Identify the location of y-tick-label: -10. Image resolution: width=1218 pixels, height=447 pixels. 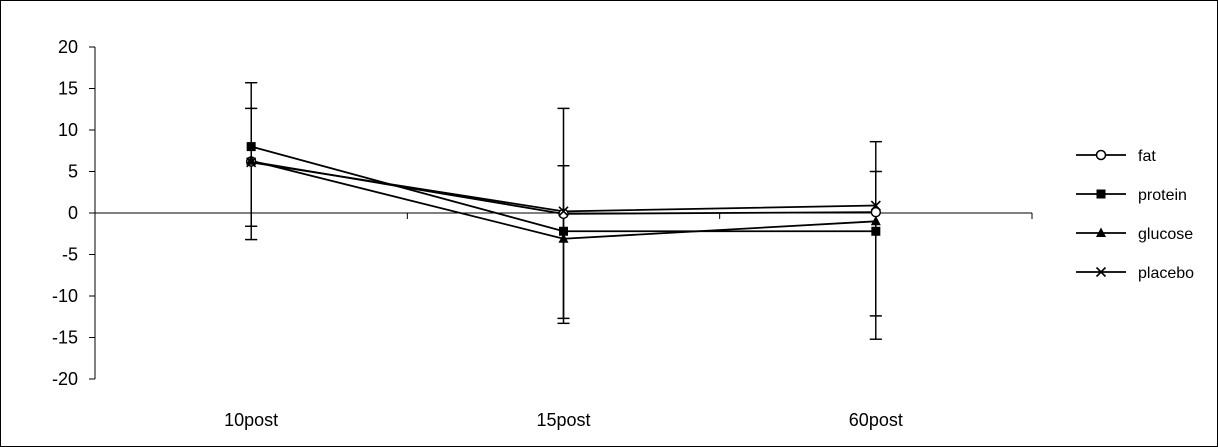
(65, 296).